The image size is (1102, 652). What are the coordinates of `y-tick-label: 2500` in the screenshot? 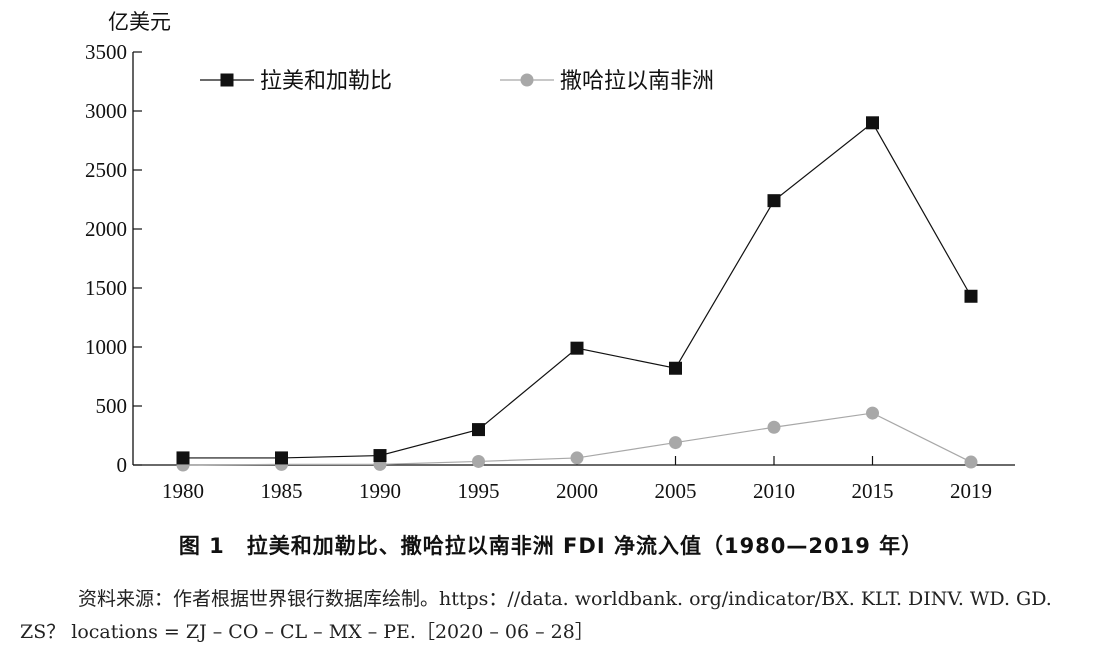 It's located at (106, 170).